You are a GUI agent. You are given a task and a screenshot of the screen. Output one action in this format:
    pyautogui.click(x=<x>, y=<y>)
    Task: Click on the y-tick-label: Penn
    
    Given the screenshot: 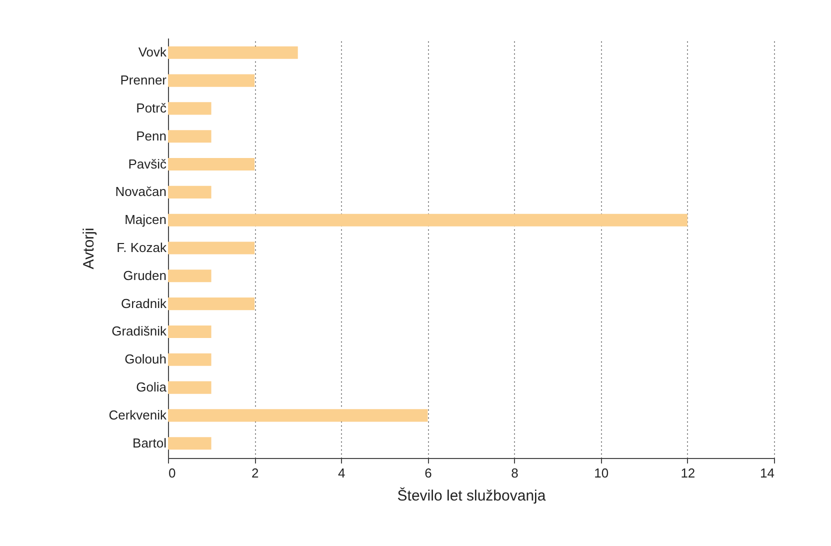 What is the action you would take?
    pyautogui.click(x=151, y=136)
    